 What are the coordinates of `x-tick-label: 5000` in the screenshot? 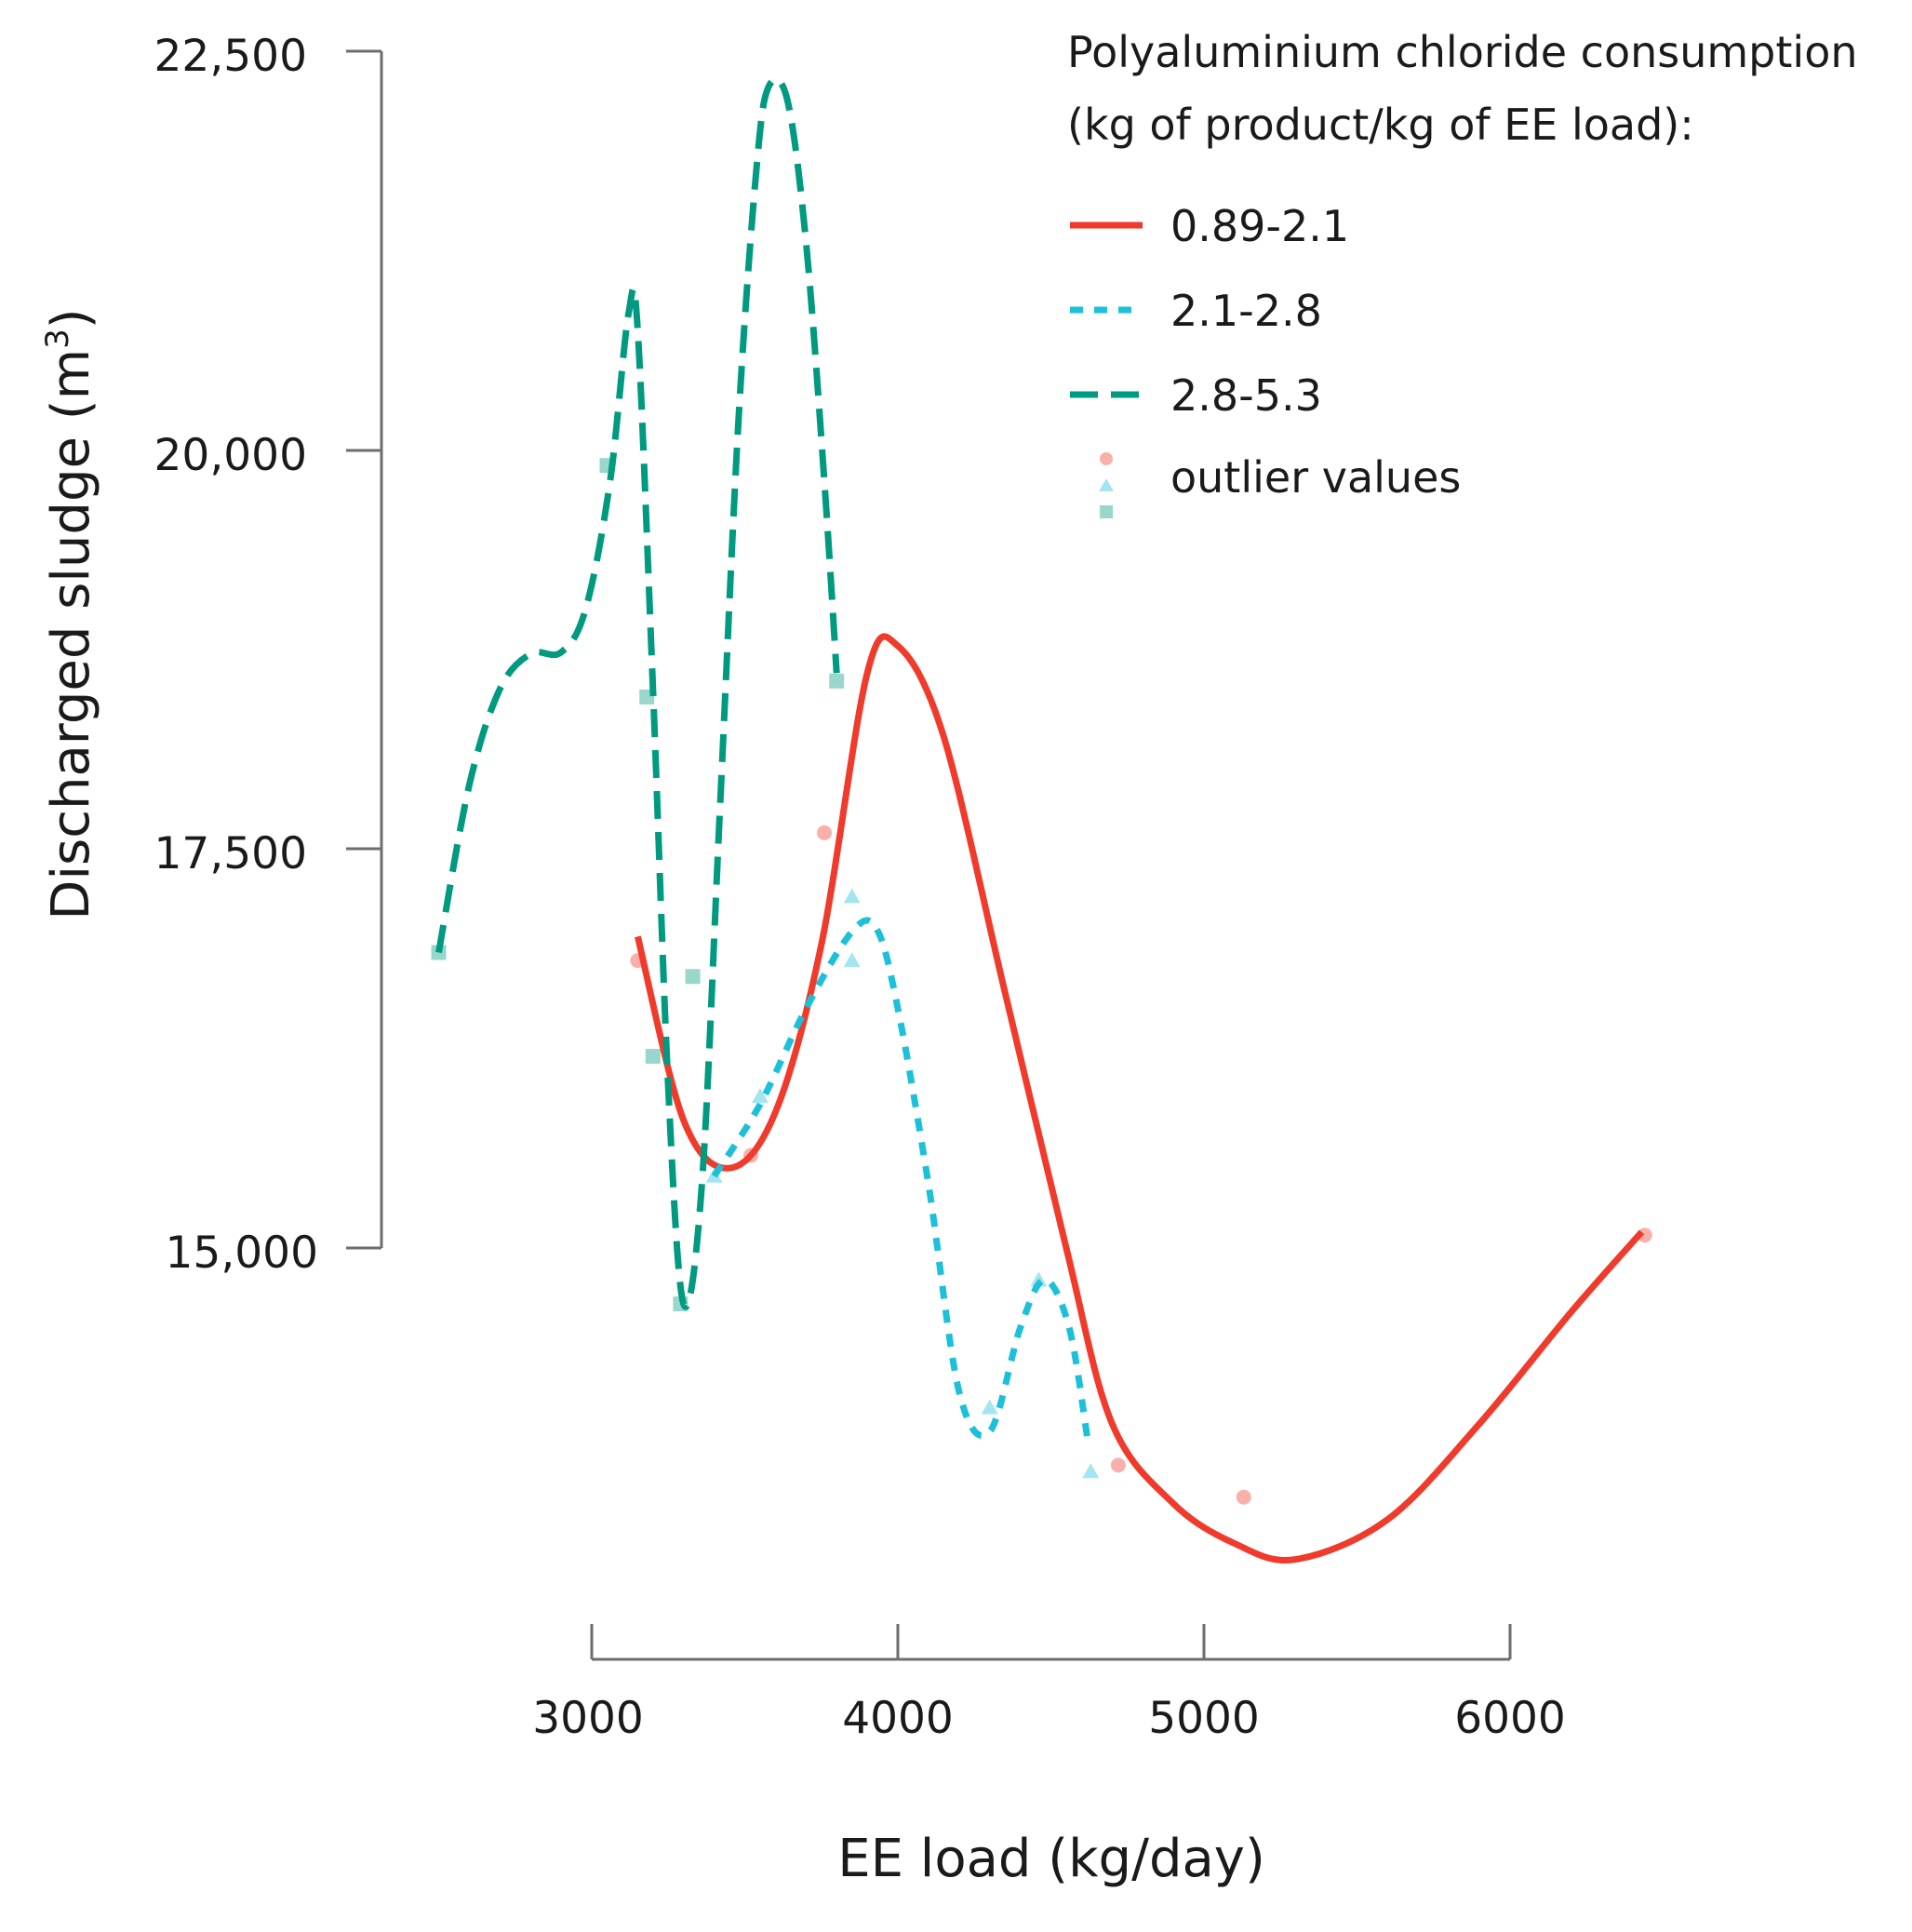 It's located at (1204, 1718).